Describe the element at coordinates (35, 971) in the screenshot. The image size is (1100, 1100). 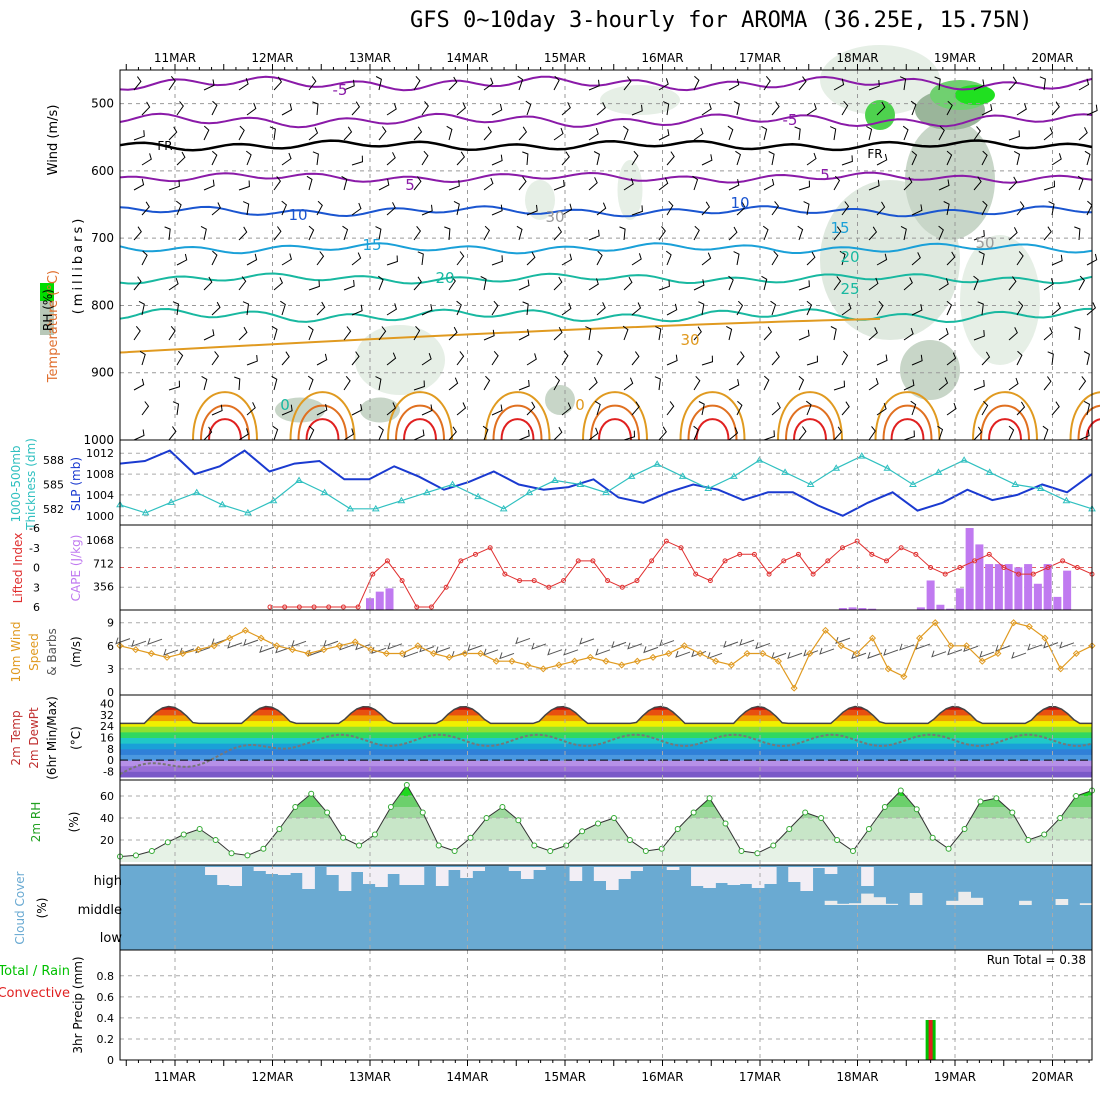
I see `label-total-rain: Total / Rain` at that location.